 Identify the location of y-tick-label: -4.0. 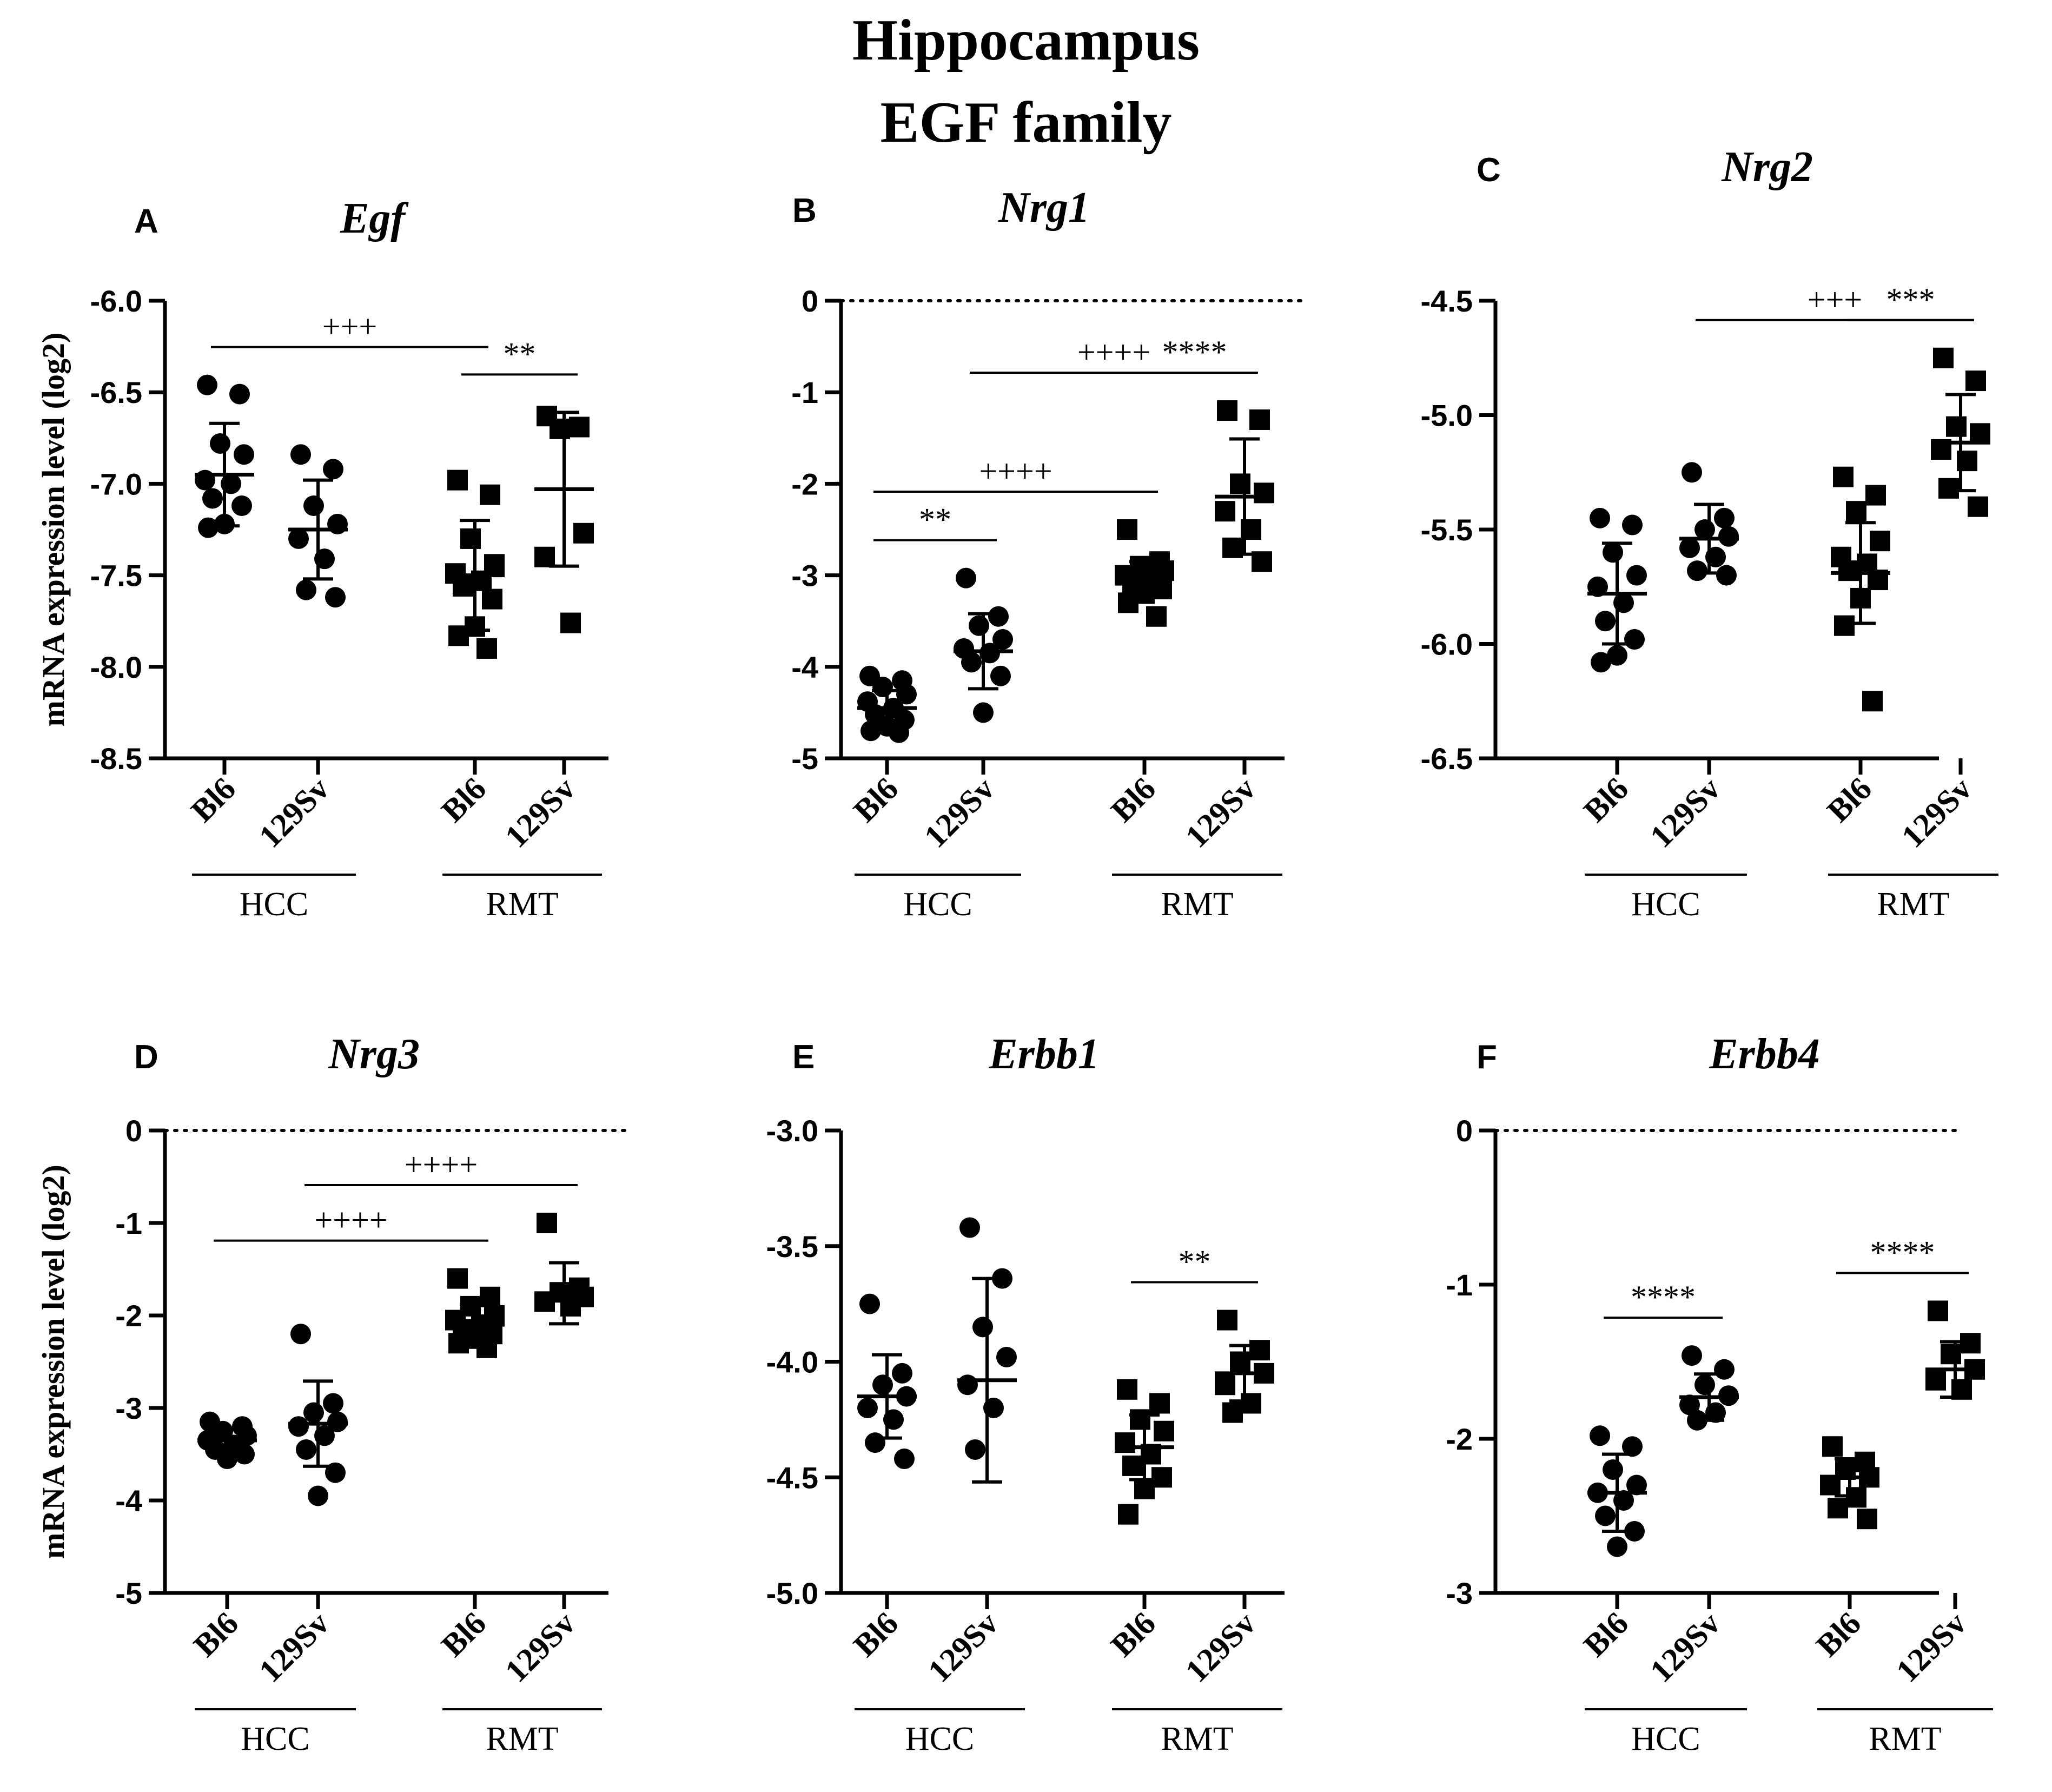
(792, 1362).